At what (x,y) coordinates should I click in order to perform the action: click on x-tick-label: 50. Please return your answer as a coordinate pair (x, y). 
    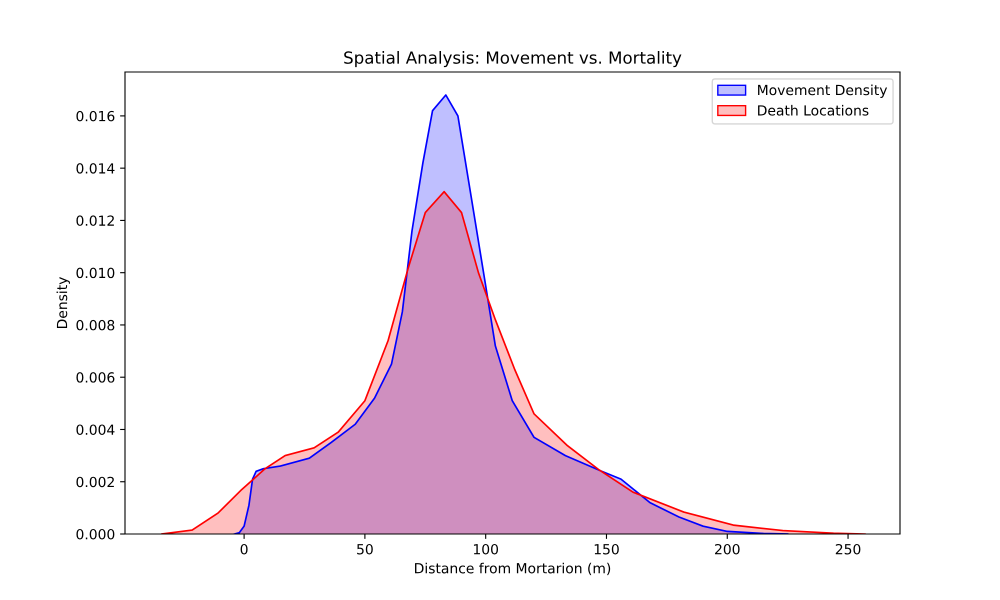
    Looking at the image, I should click on (365, 549).